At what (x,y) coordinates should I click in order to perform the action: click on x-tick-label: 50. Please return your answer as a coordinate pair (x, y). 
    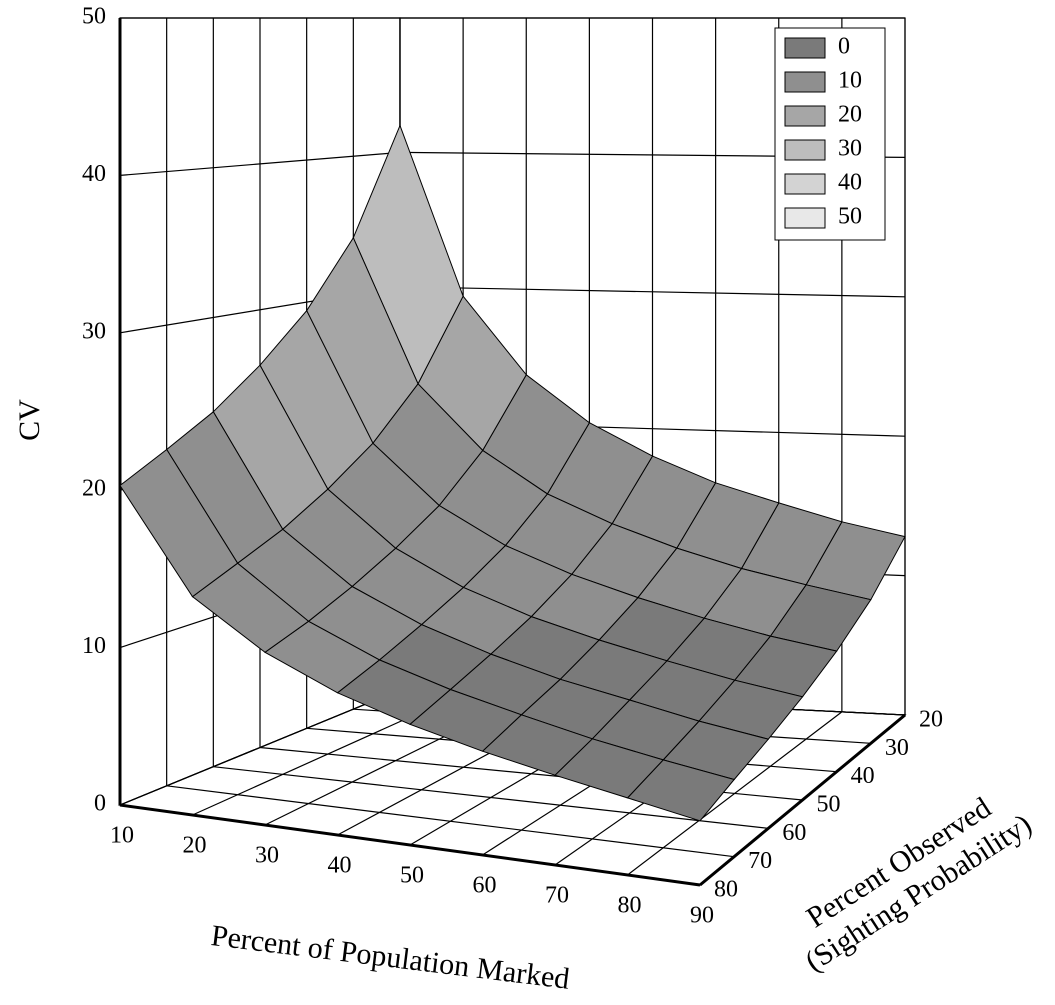
    Looking at the image, I should click on (412, 876).